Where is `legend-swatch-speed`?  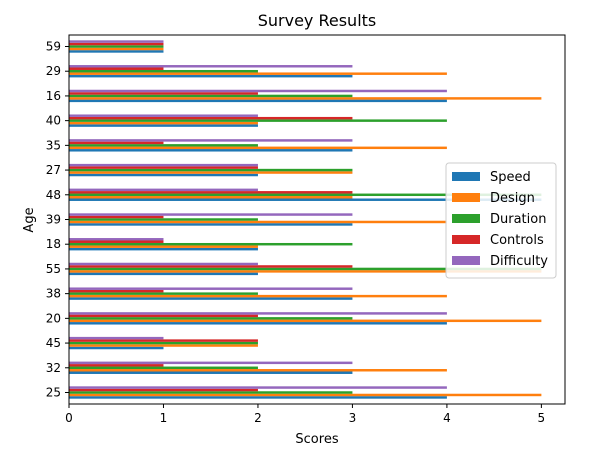 legend-swatch-speed is located at coordinates (466, 176).